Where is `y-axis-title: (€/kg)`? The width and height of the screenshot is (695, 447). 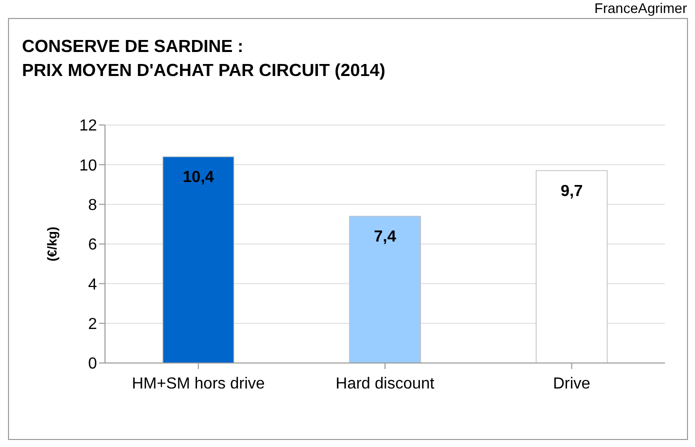
y-axis-title: (€/kg) is located at coordinates (52, 244).